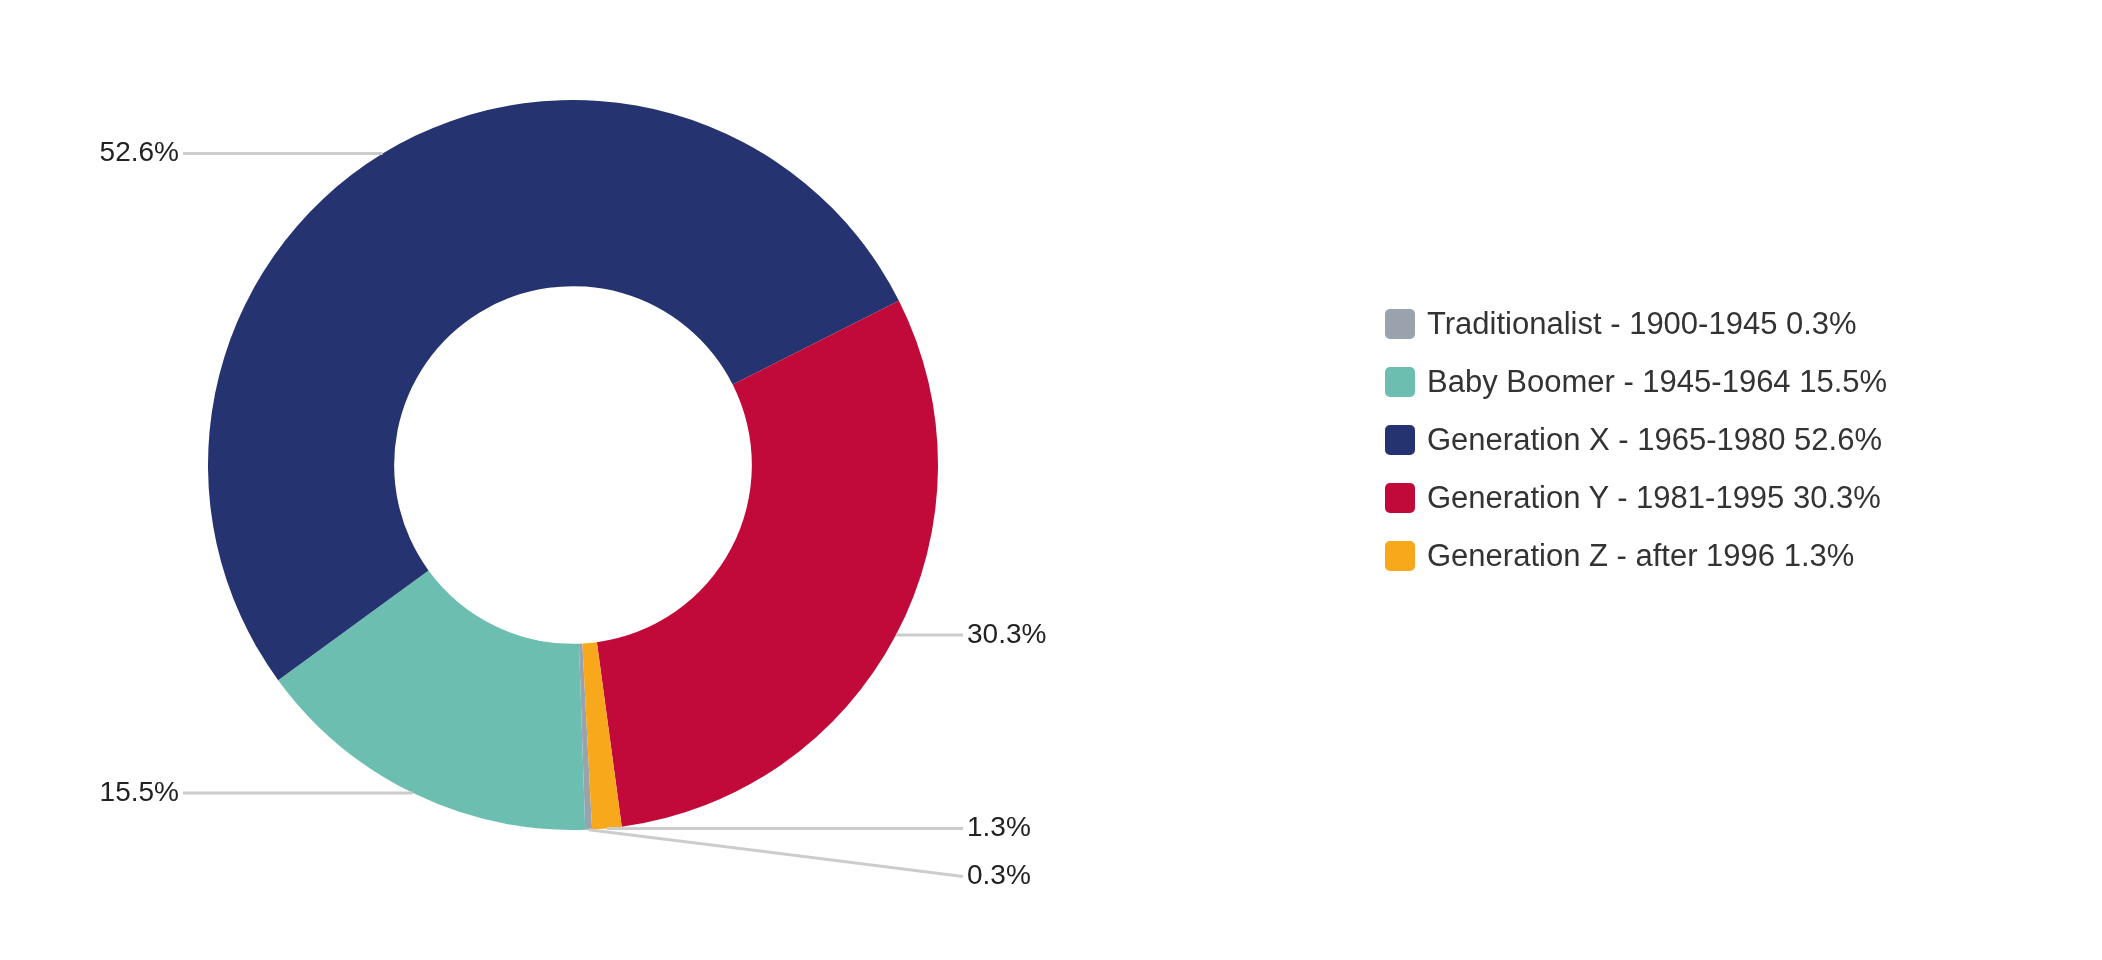 This screenshot has width=2102, height=960. What do you see at coordinates (139, 791) in the screenshot?
I see `data-label: 15.5%` at bounding box center [139, 791].